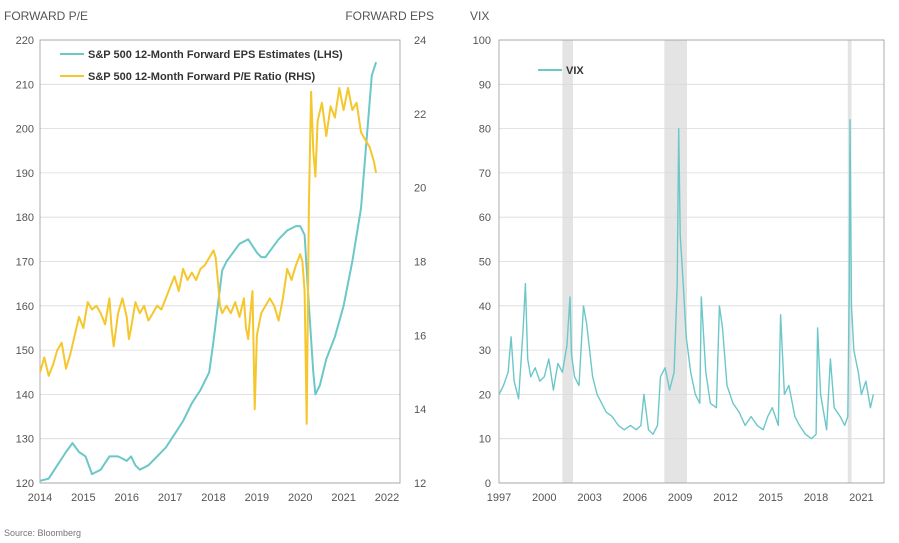 This screenshot has height=543, width=899. What do you see at coordinates (387, 498) in the screenshot?
I see `left-x-tick-label: 2022` at bounding box center [387, 498].